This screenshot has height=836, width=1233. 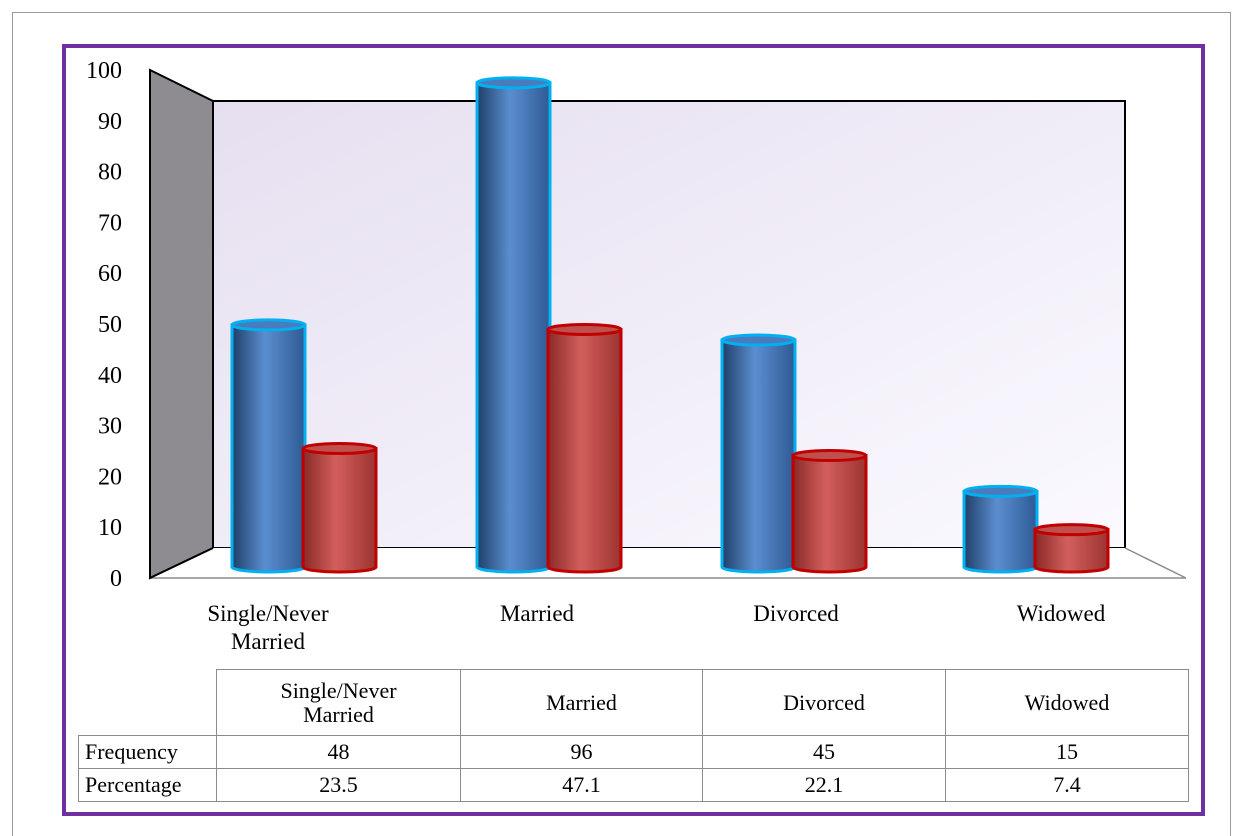 What do you see at coordinates (796, 613) in the screenshot?
I see `x-tick-label: Divorced` at bounding box center [796, 613].